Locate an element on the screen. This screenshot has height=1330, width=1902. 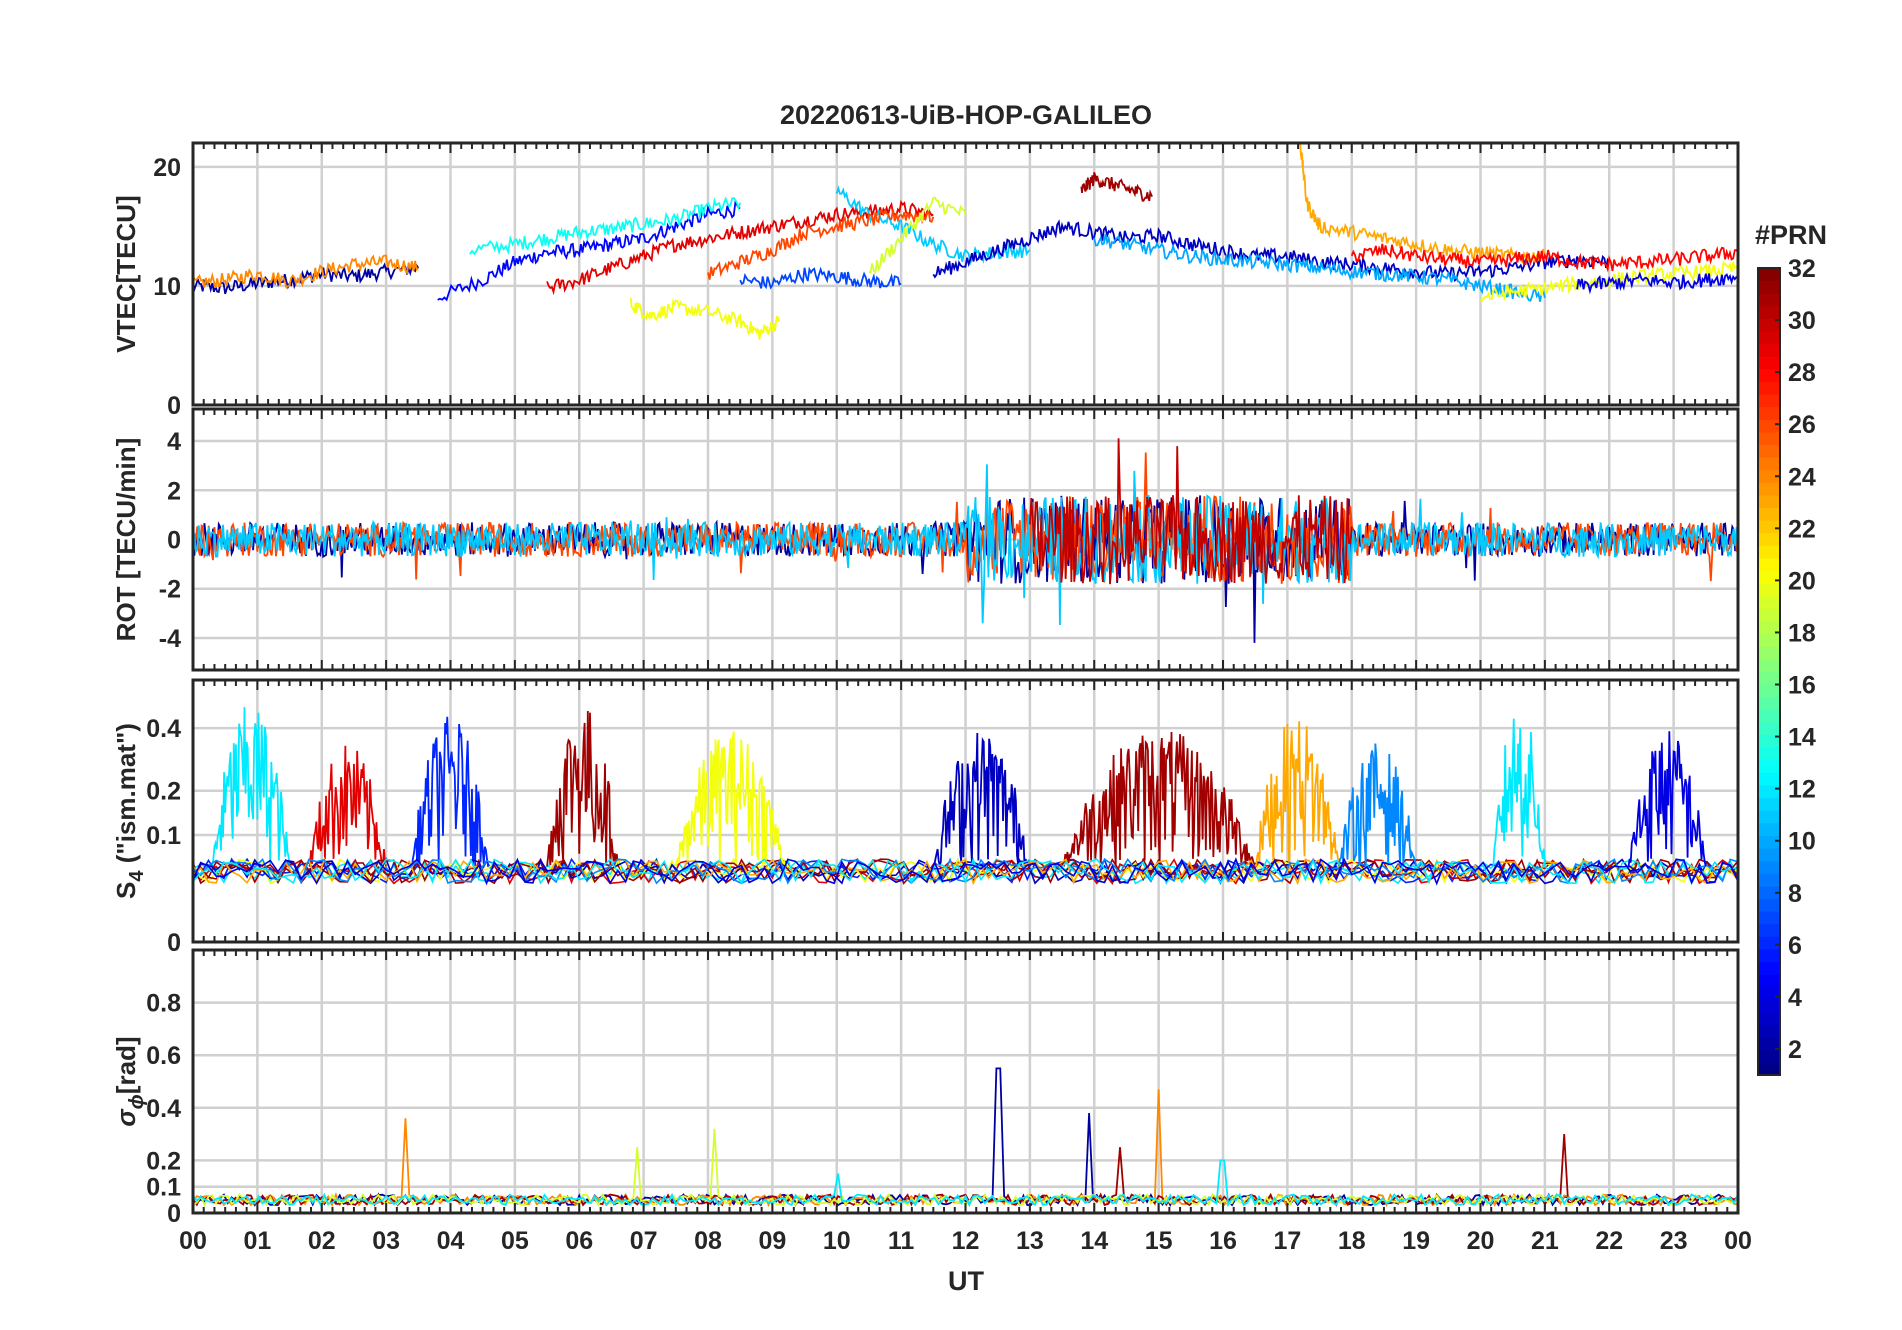
y-tick-label: 20 is located at coordinates (167, 168).